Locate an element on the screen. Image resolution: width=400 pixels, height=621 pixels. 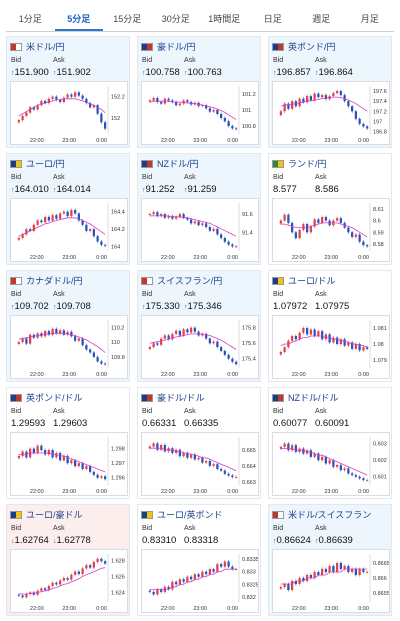
pair-link: カナダドル/円 is located at coordinates (68, 280).